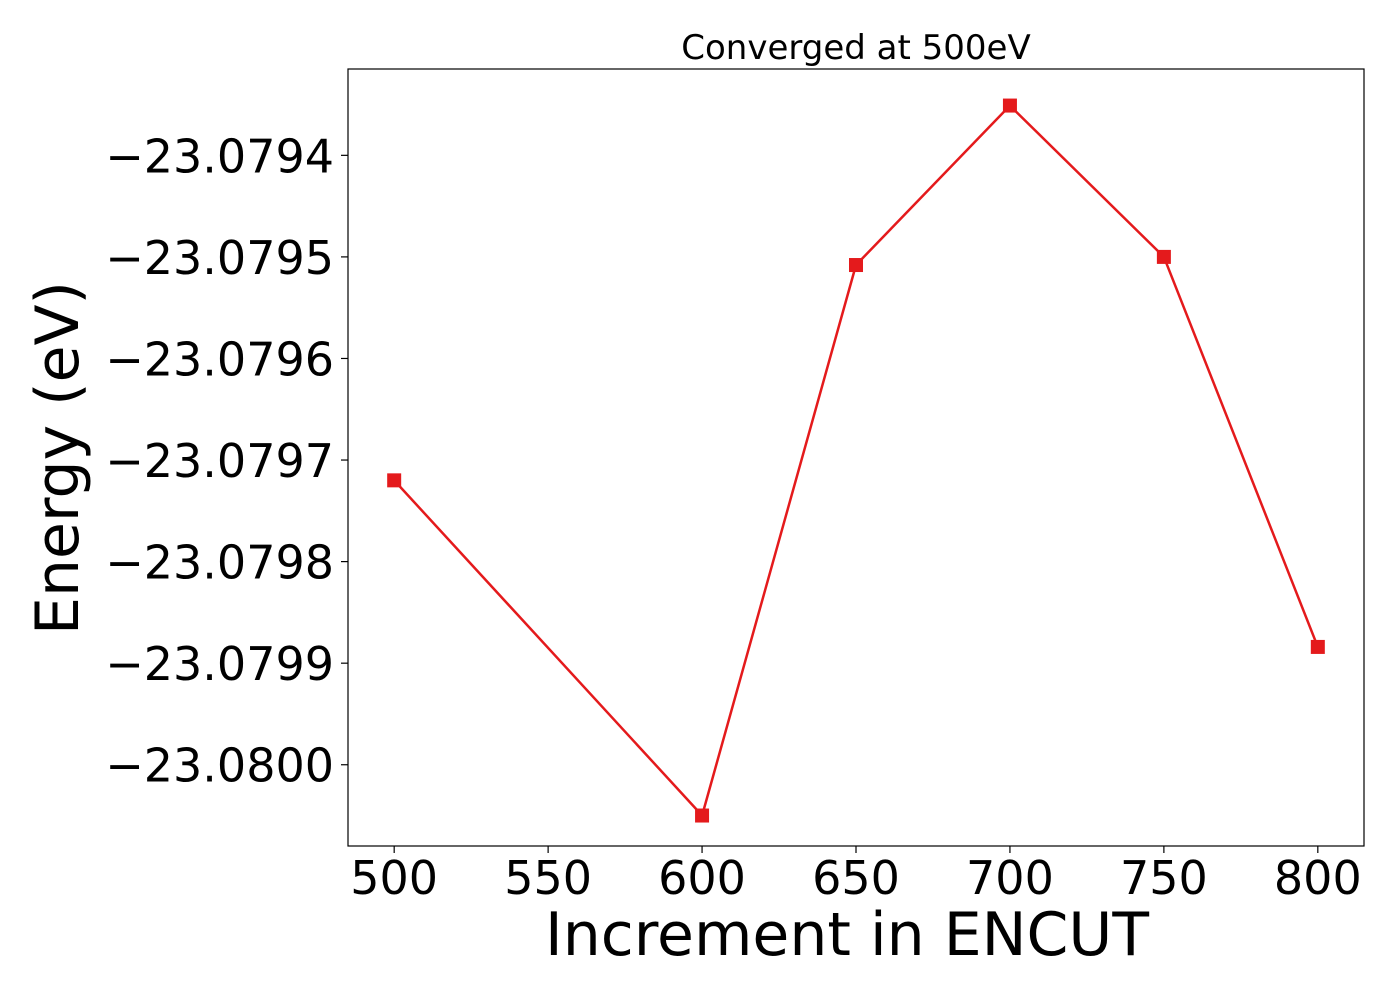 The height and width of the screenshot is (1000, 1400). I want to click on chart-title: Converged at 500eV, so click(855, 48).